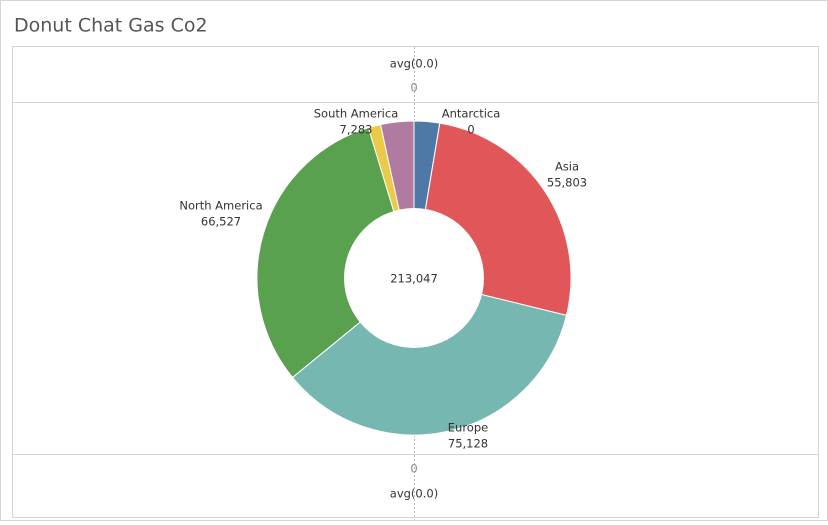  What do you see at coordinates (356, 130) in the screenshot?
I see `value-label: 7,283` at bounding box center [356, 130].